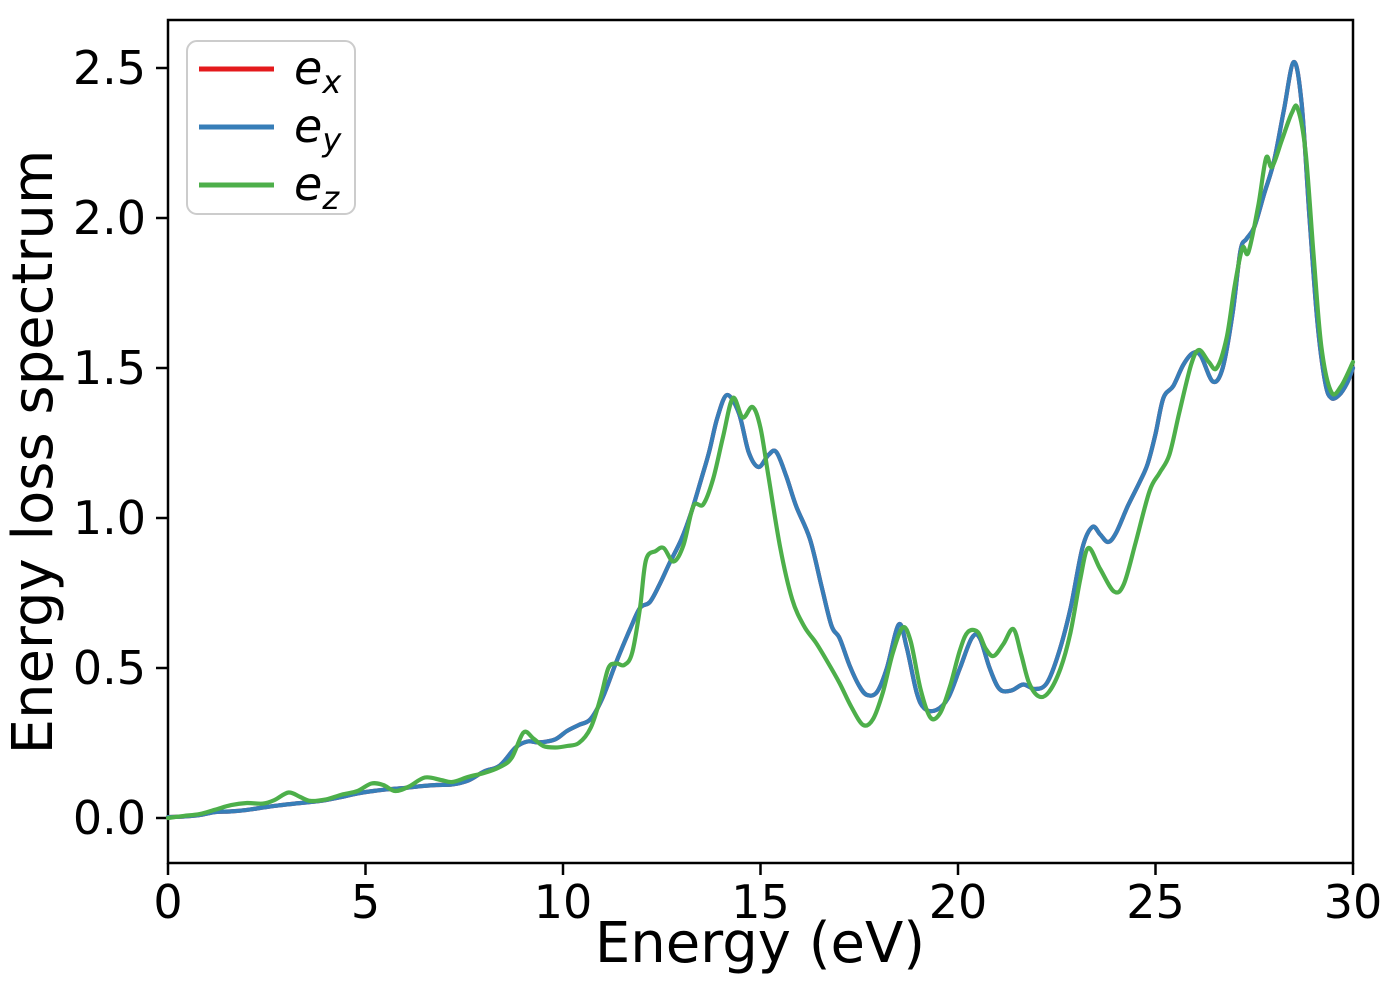 The image size is (1400, 1000). I want to click on legend-label-ez: ez, so click(317, 187).